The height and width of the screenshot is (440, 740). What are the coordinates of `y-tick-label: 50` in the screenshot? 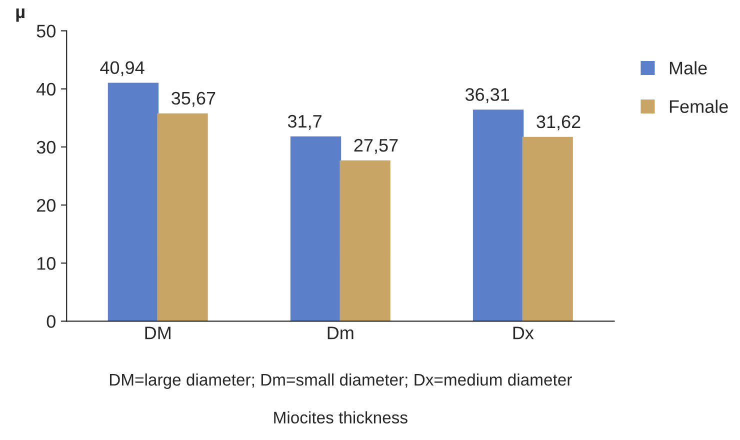 It's located at (46, 31).